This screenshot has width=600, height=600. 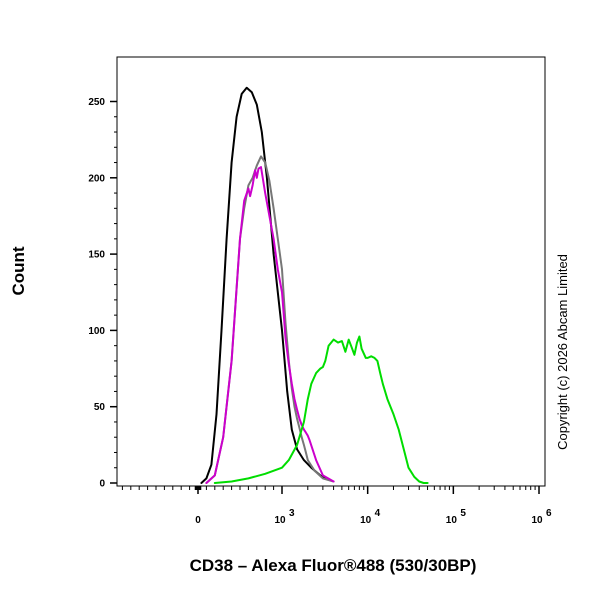 I want to click on y-axis-title: Count, so click(x=18, y=270).